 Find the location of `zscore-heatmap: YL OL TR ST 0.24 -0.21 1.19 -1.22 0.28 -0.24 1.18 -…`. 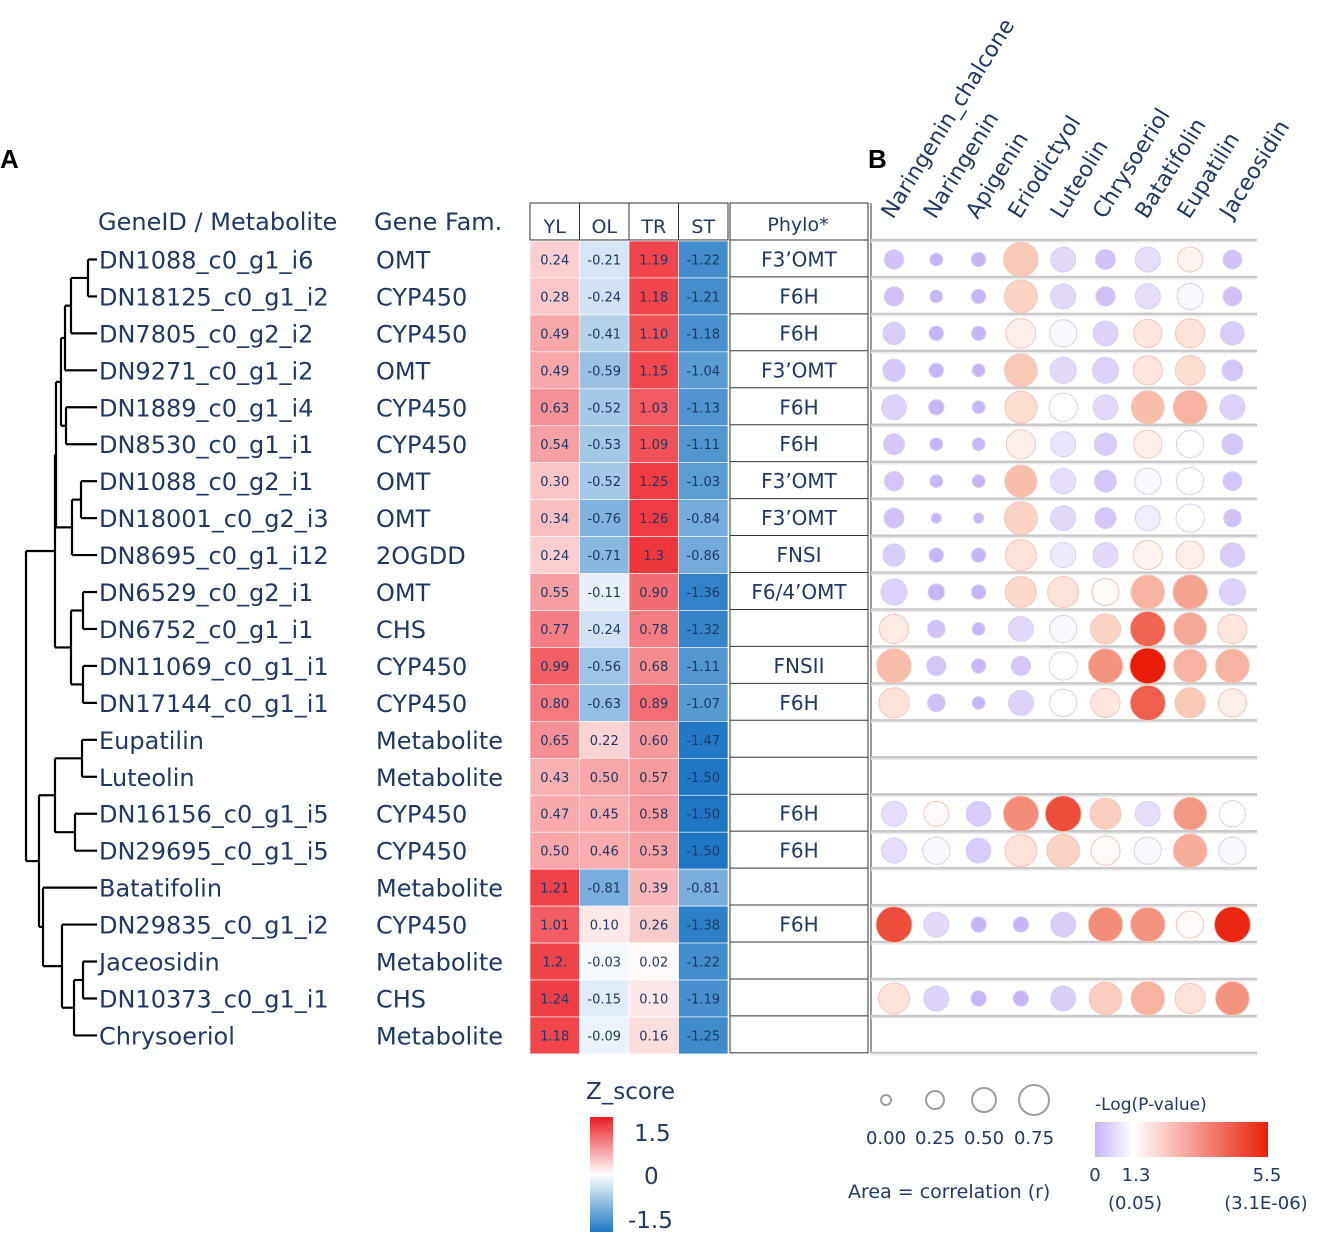

zscore-heatmap: YL OL TR ST 0.24 -0.21 1.19 -1.22 0.28 -0.24 1.18 -… is located at coordinates (629, 628).